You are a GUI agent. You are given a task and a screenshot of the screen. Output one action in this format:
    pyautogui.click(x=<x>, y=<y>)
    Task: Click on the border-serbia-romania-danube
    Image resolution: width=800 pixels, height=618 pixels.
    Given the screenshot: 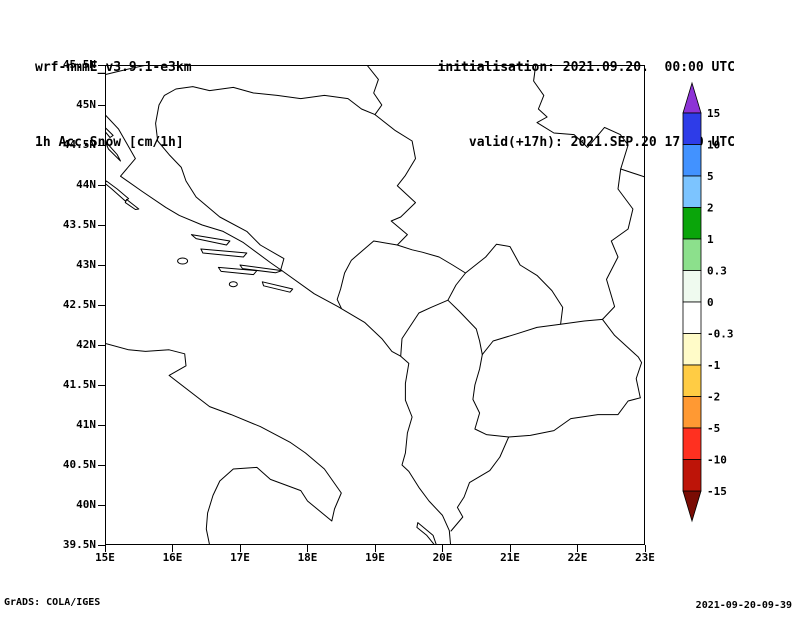 What is the action you would take?
    pyautogui.click(x=589, y=121)
    